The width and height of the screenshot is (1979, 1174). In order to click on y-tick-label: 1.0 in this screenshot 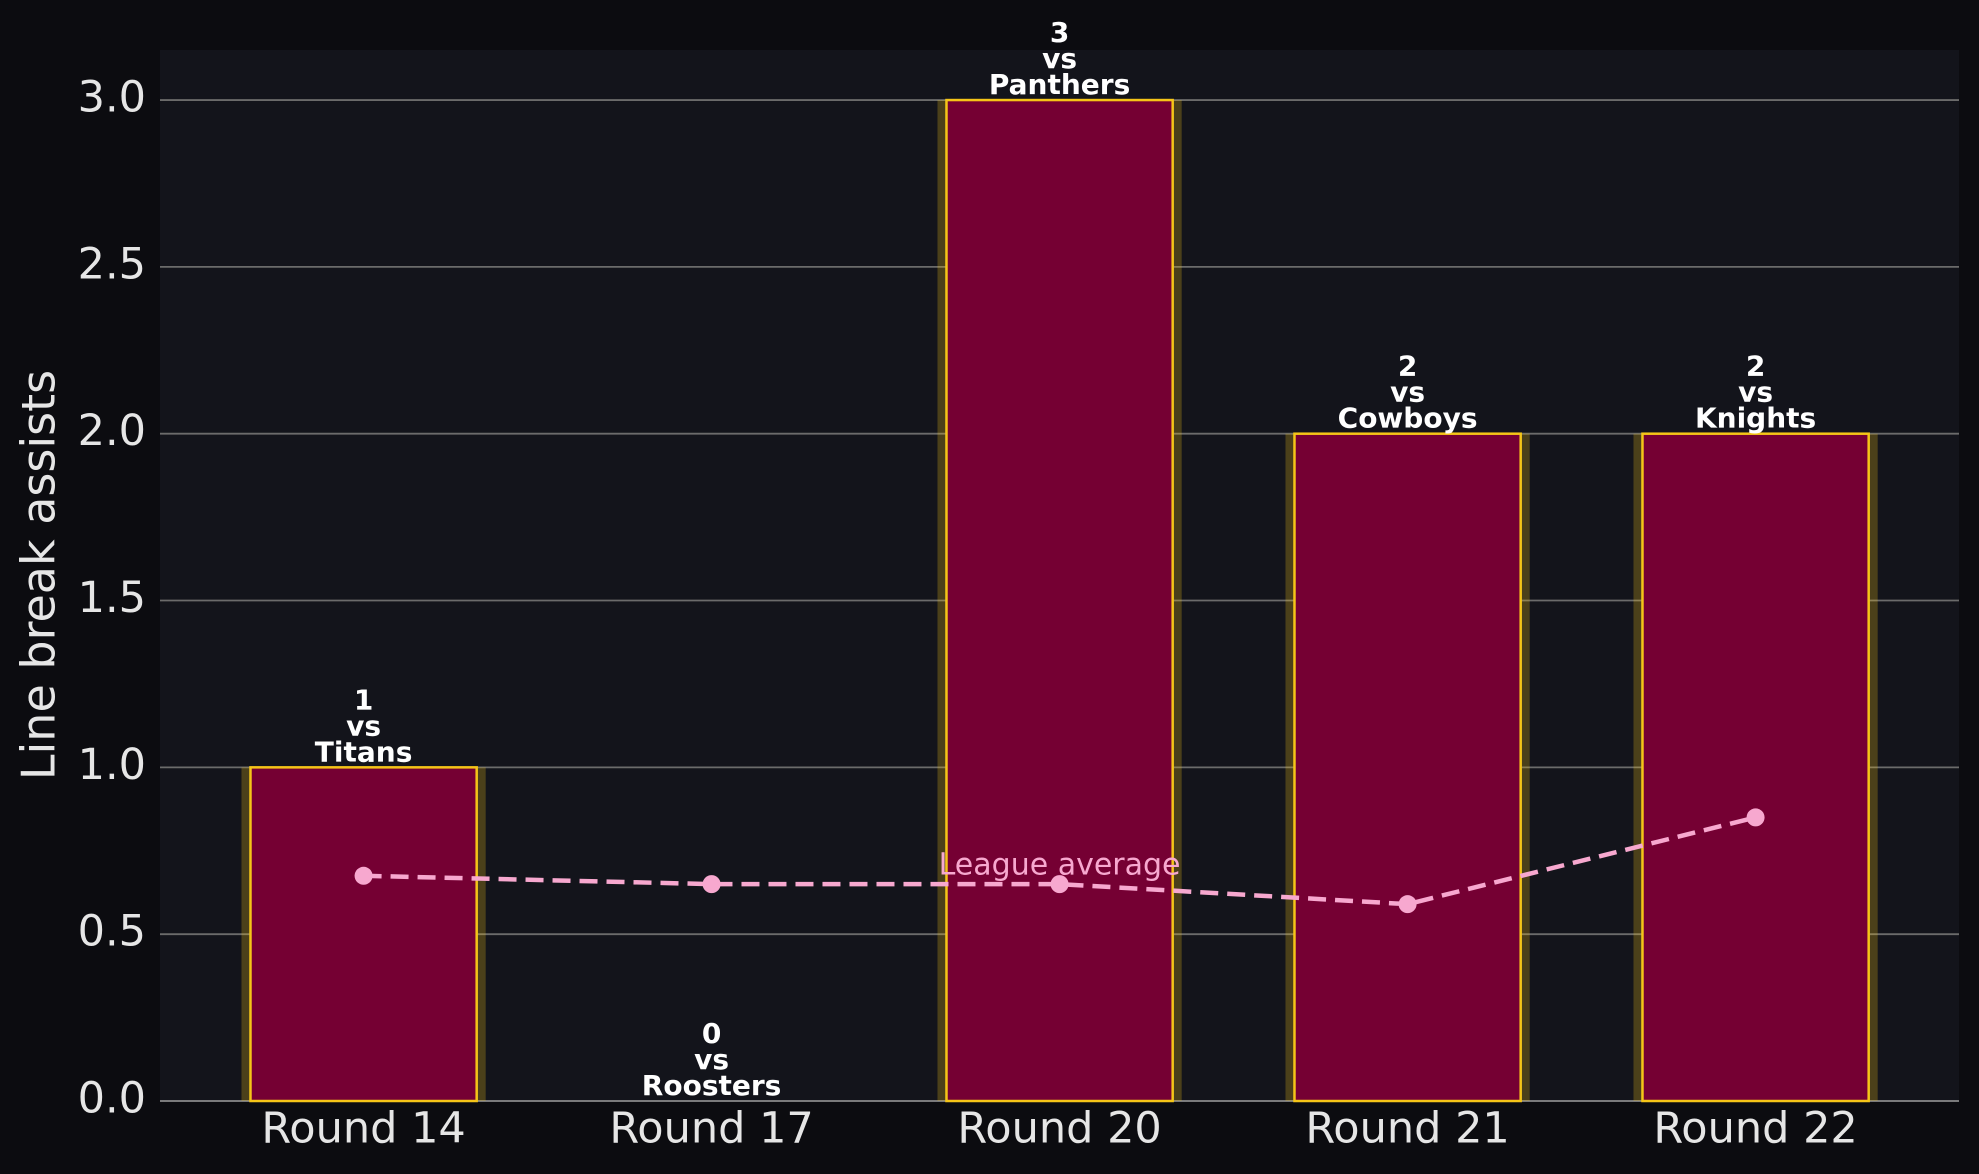, I will do `click(112, 765)`.